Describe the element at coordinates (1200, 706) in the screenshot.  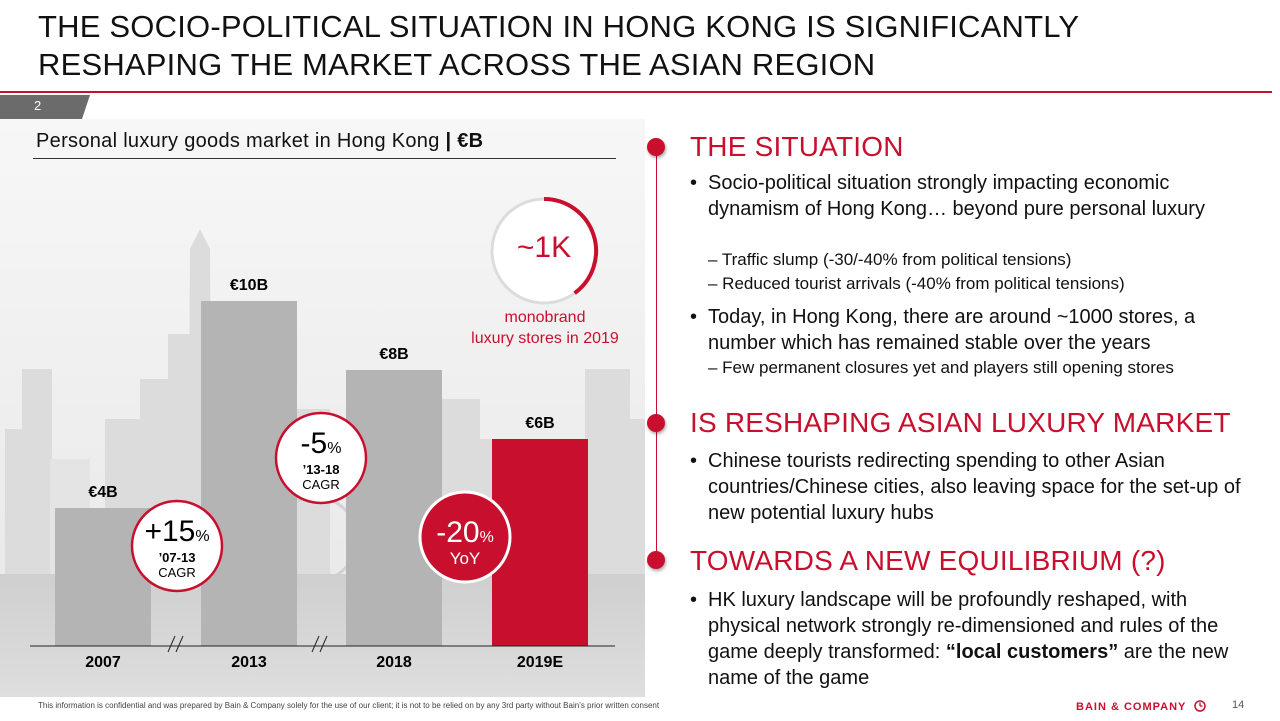
I see `logo-clock-icon` at that location.